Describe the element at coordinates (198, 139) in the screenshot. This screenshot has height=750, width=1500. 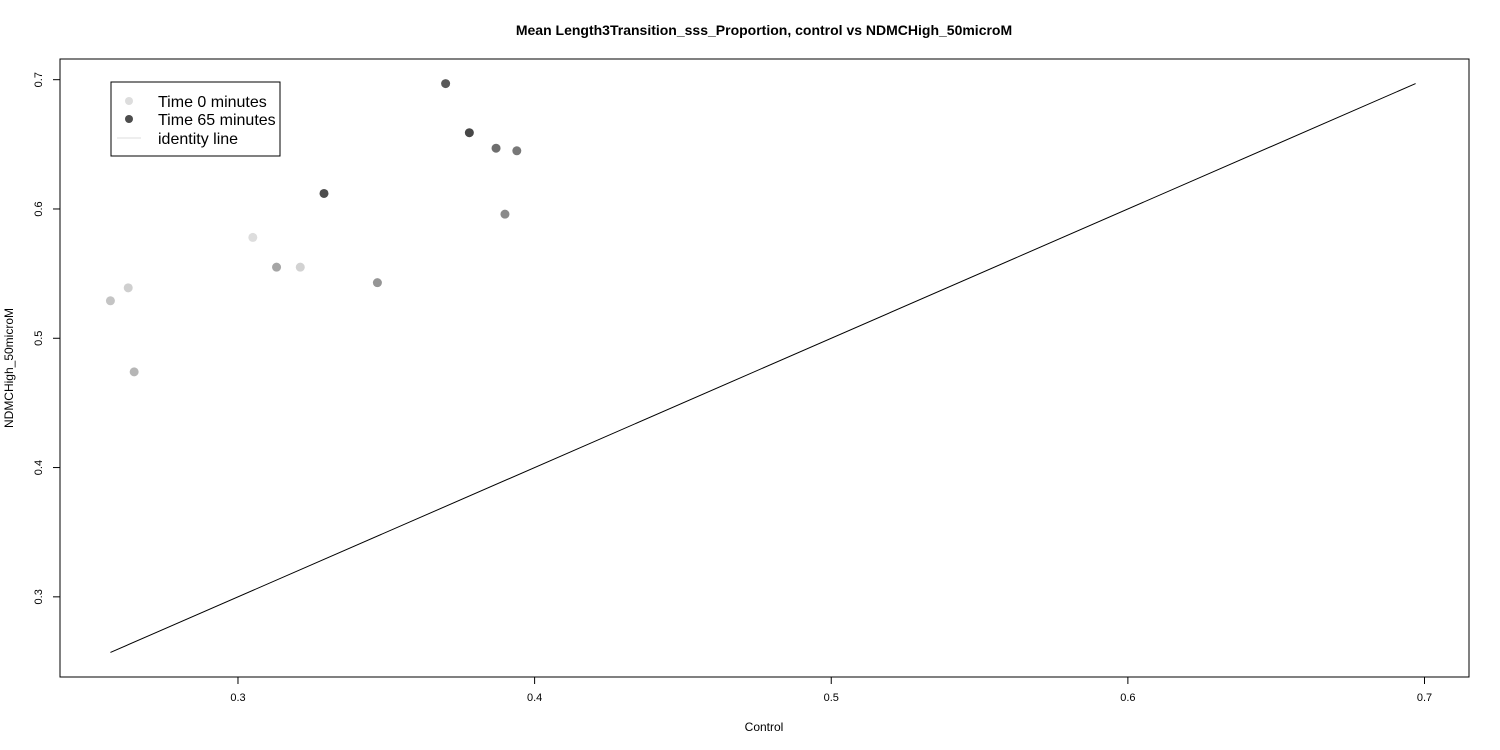
I see `legend-label-identity-line: identity line` at that location.